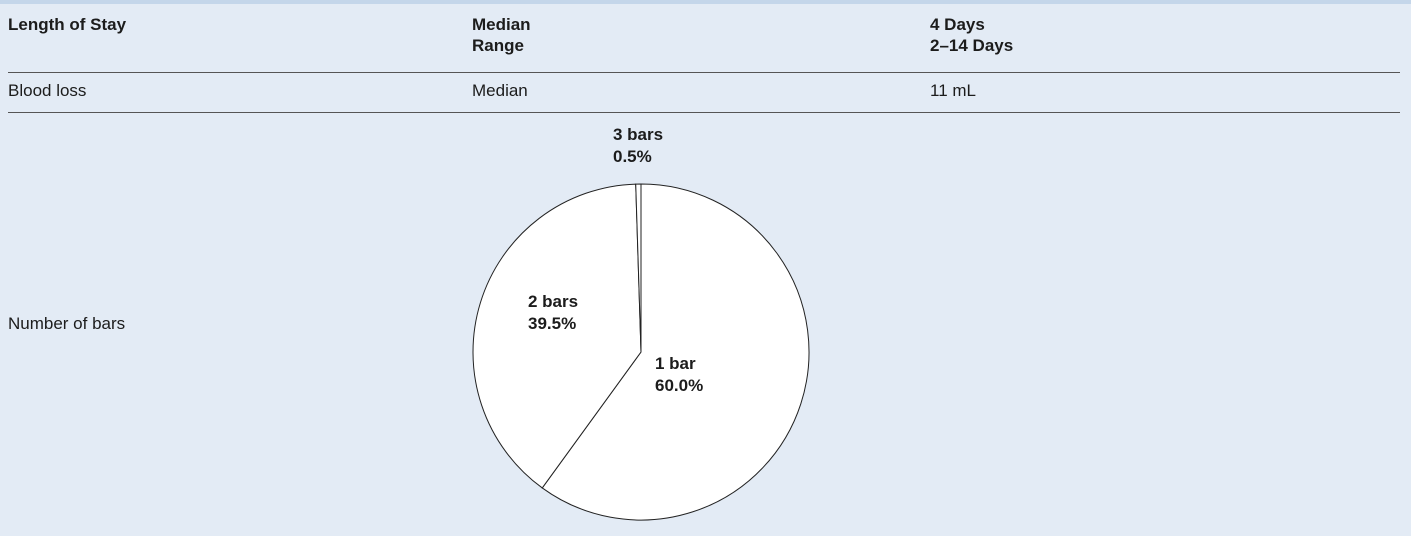  I want to click on header-range: Range, so click(498, 45).